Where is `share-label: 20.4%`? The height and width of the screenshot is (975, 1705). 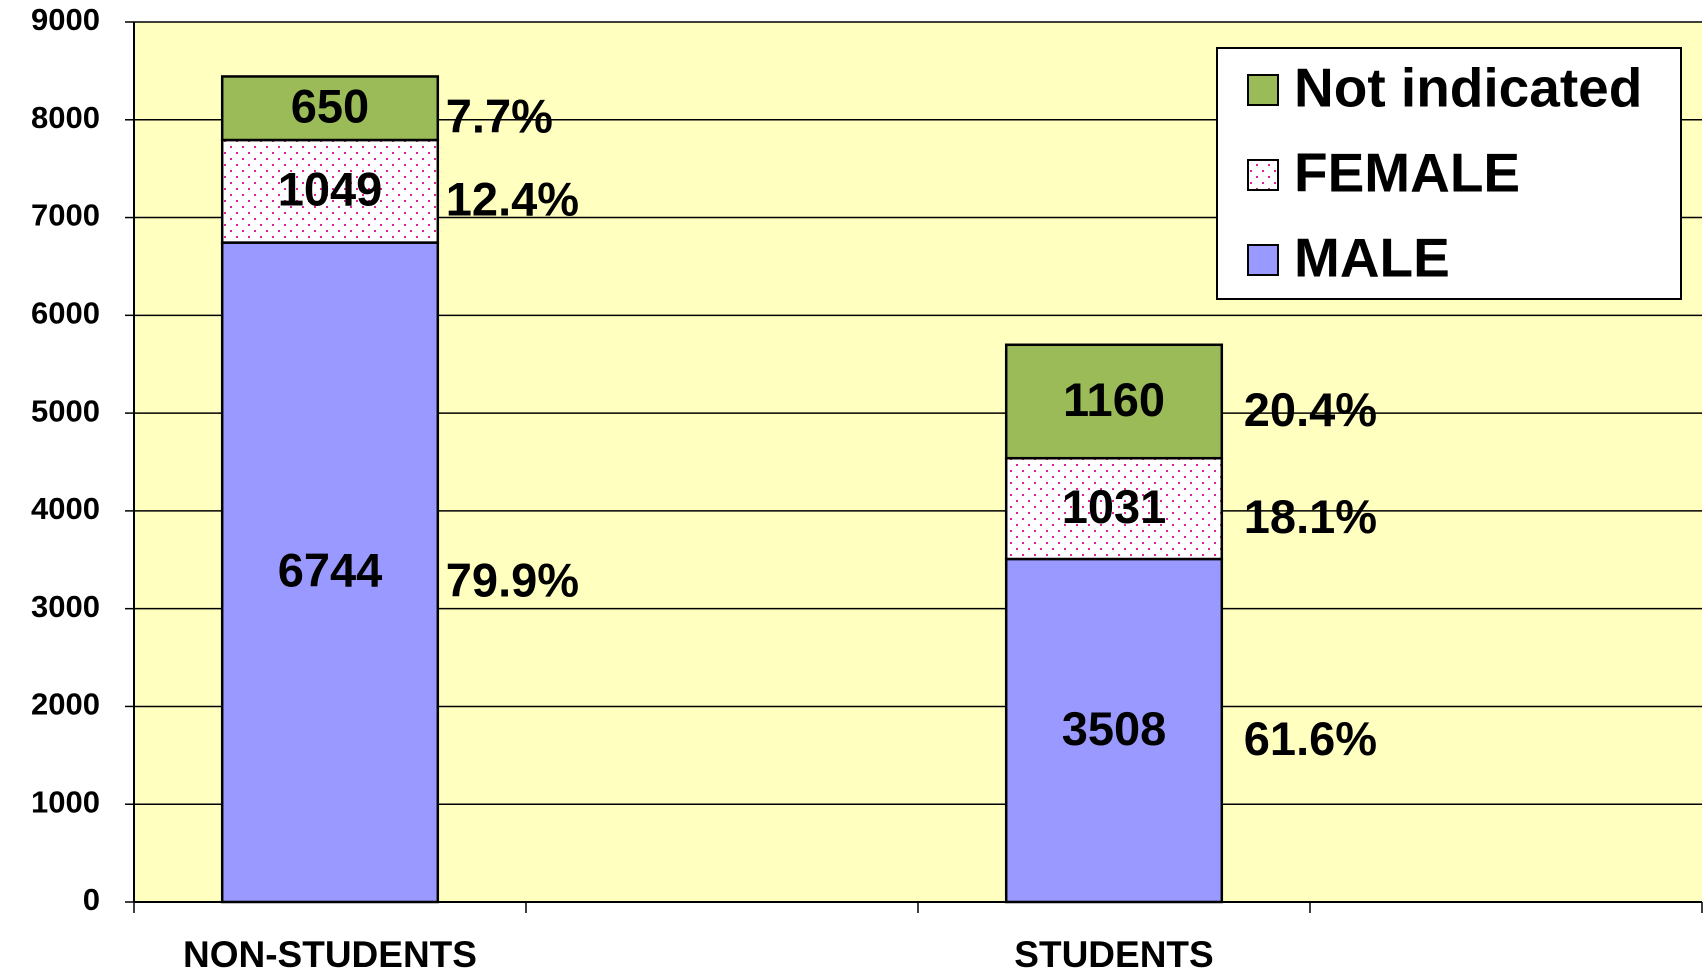 share-label: 20.4% is located at coordinates (1310, 409).